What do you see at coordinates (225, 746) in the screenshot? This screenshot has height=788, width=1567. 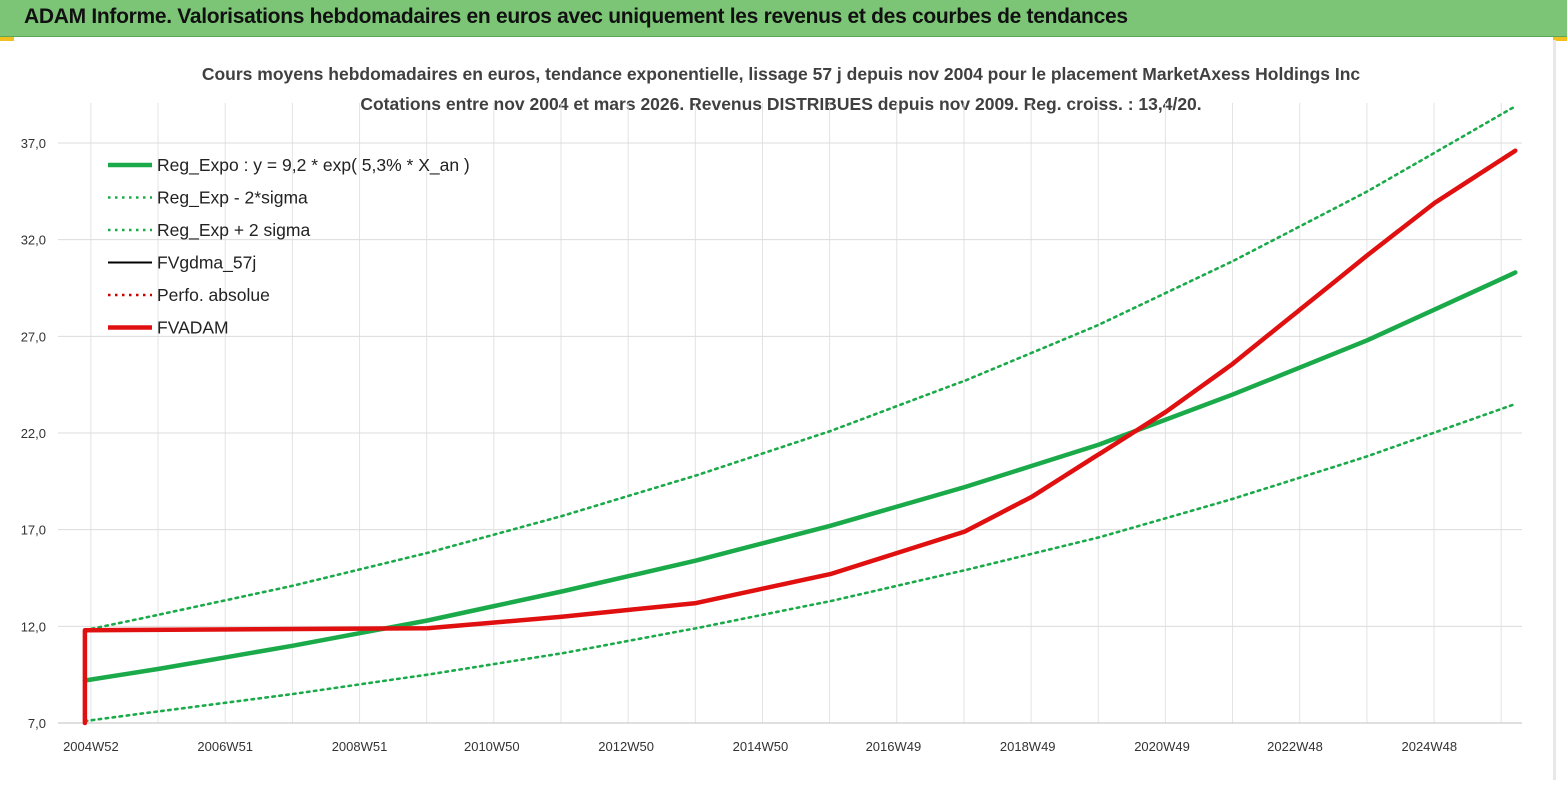 I see `x-tick-label: 2006W51` at bounding box center [225, 746].